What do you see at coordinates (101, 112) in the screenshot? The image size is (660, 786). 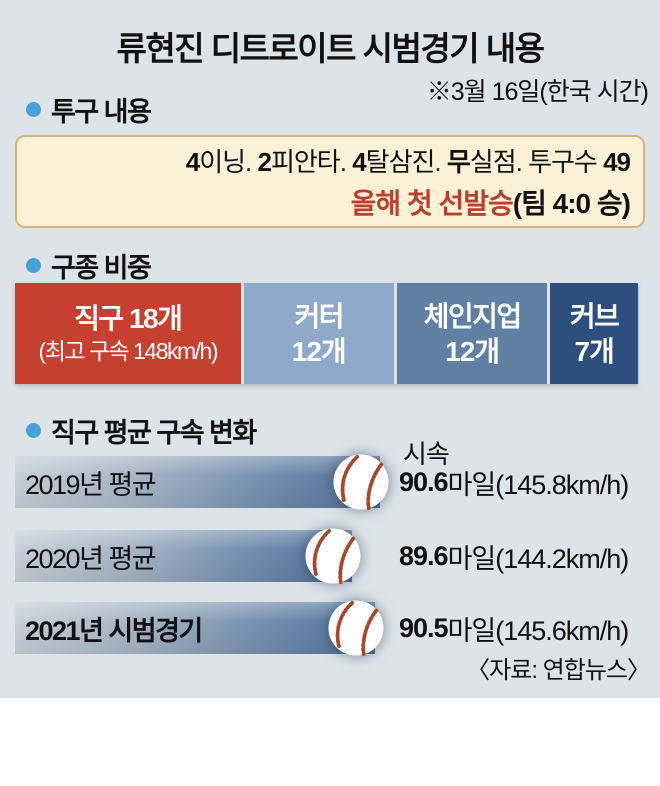 I see `section-pitching-title: 투구 내용` at bounding box center [101, 112].